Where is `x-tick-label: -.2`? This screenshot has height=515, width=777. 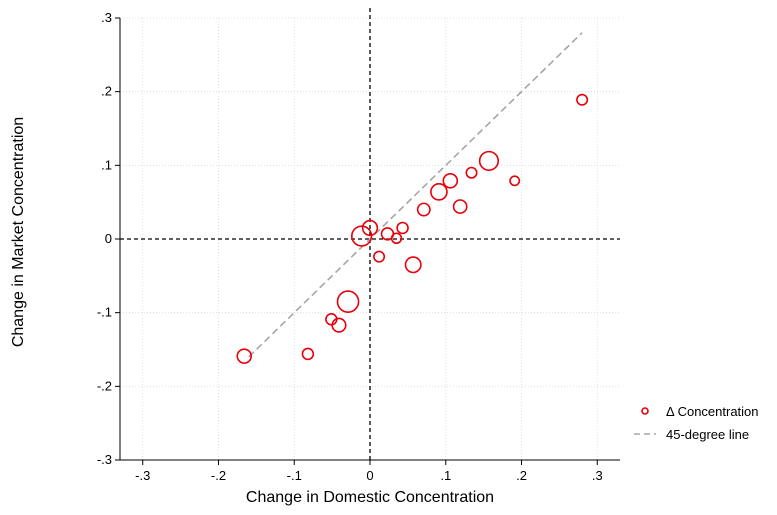 x-tick-label: -.2 is located at coordinates (218, 475).